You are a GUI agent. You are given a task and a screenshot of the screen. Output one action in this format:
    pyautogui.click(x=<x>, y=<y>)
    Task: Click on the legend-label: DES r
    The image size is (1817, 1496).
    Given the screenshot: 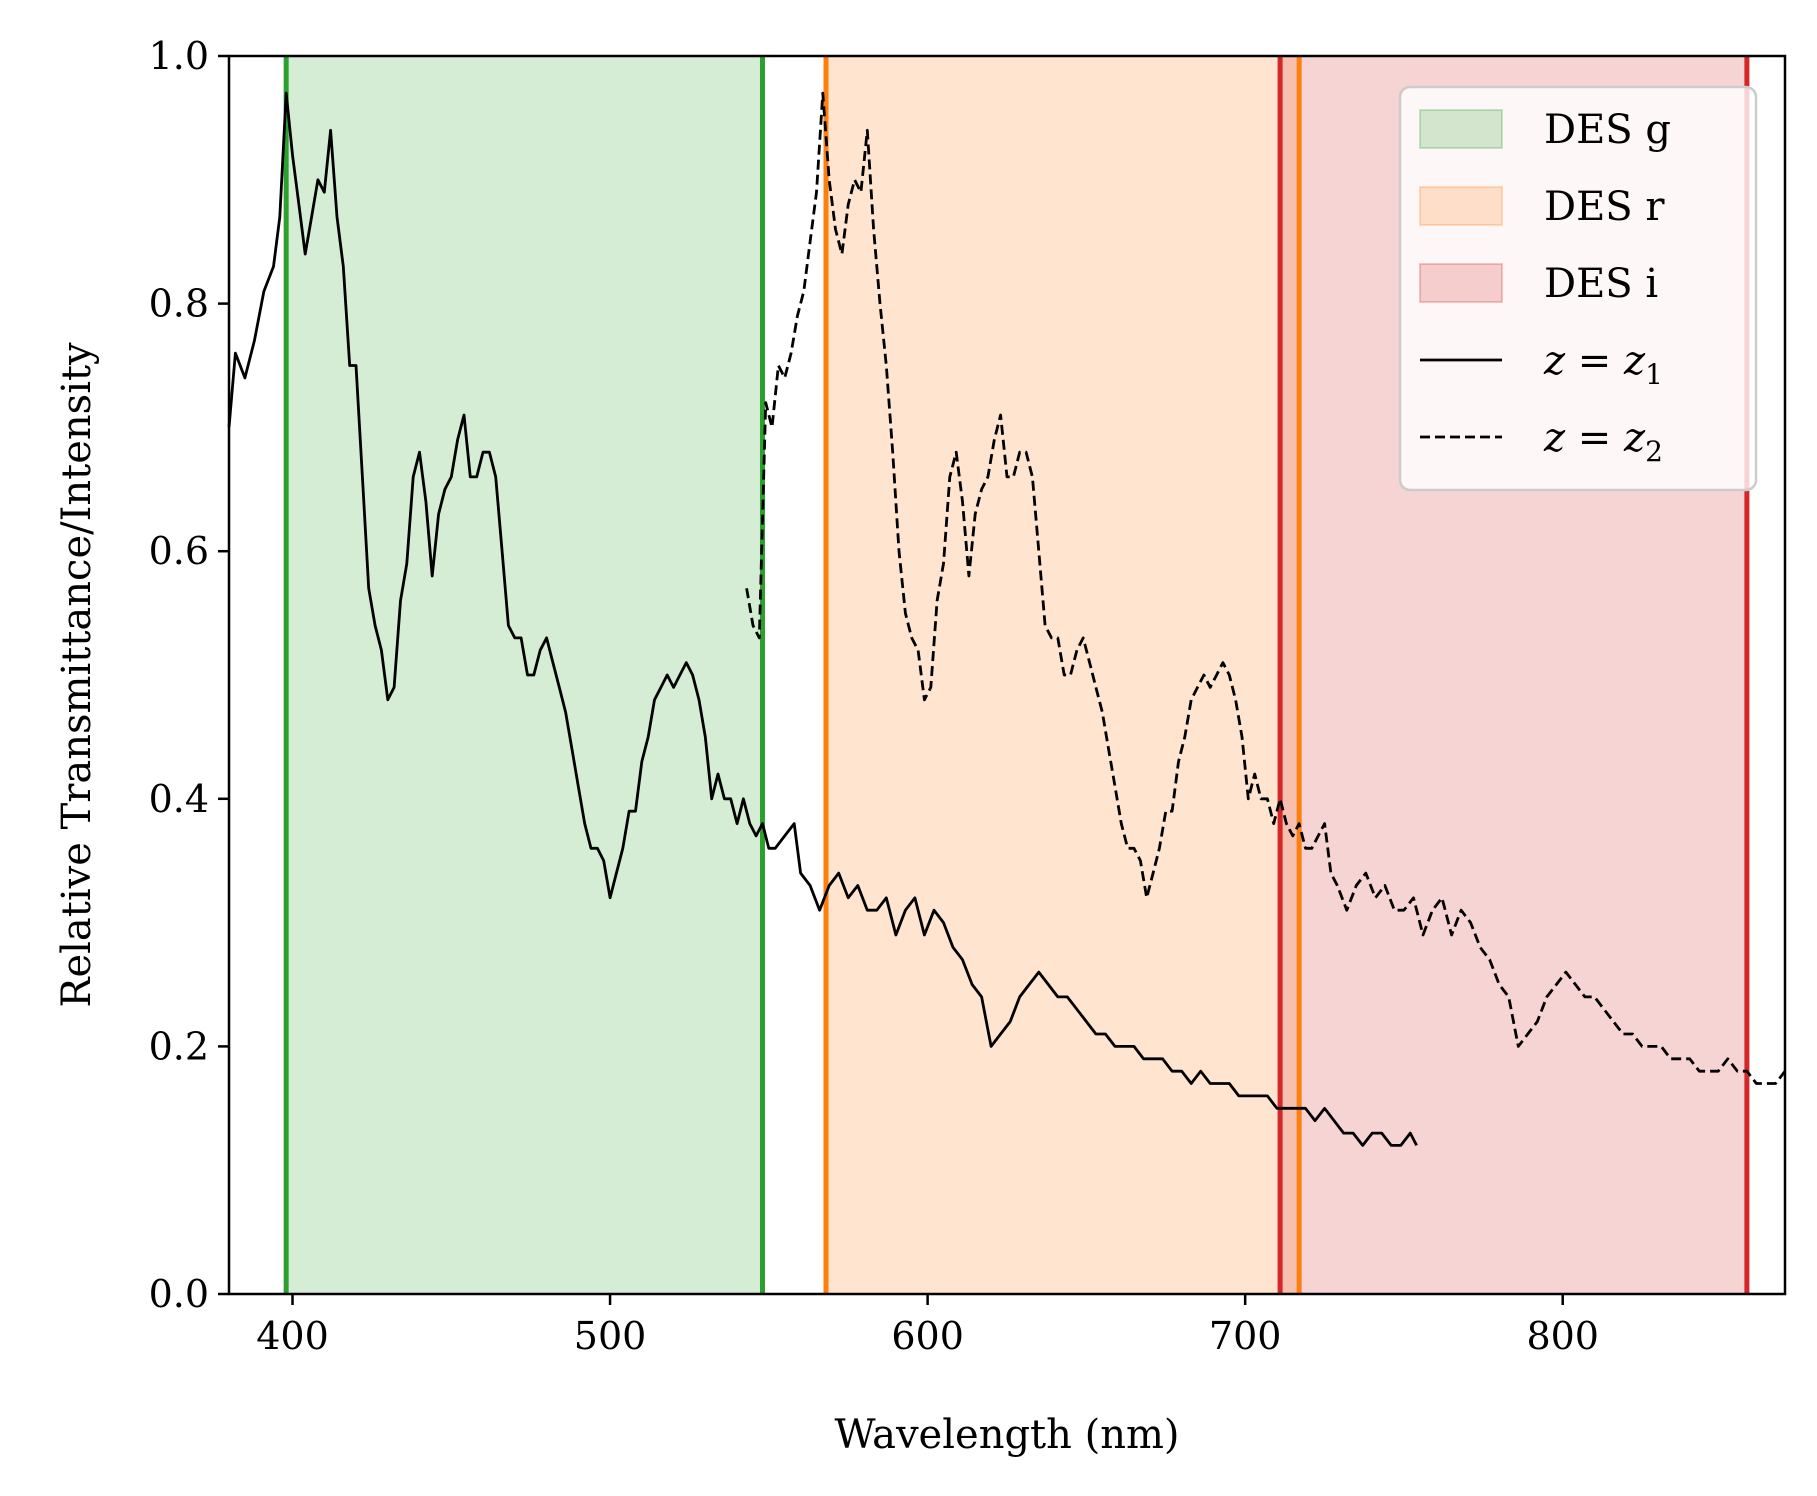 What is the action you would take?
    pyautogui.click(x=1604, y=207)
    